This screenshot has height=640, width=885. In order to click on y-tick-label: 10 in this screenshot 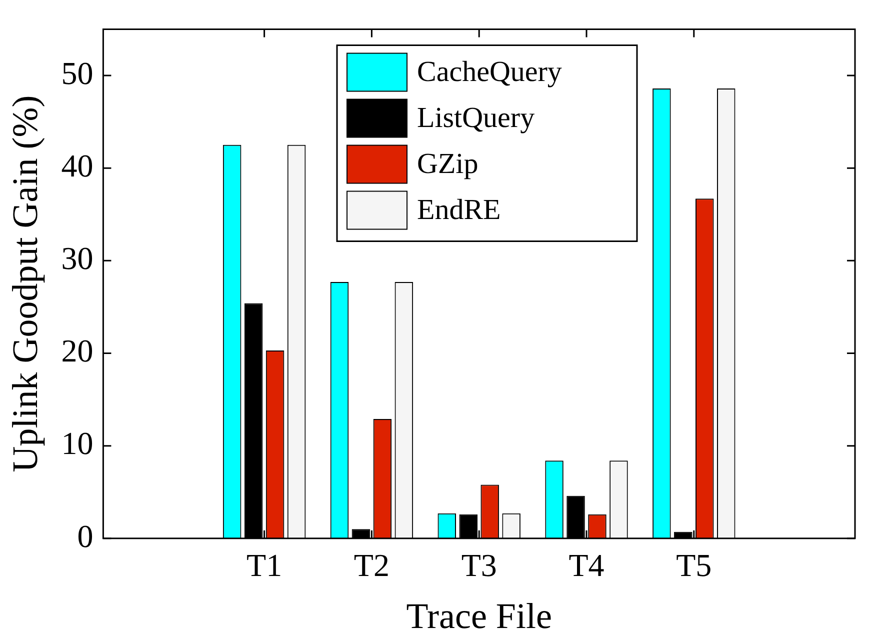, I will do `click(77, 443)`.